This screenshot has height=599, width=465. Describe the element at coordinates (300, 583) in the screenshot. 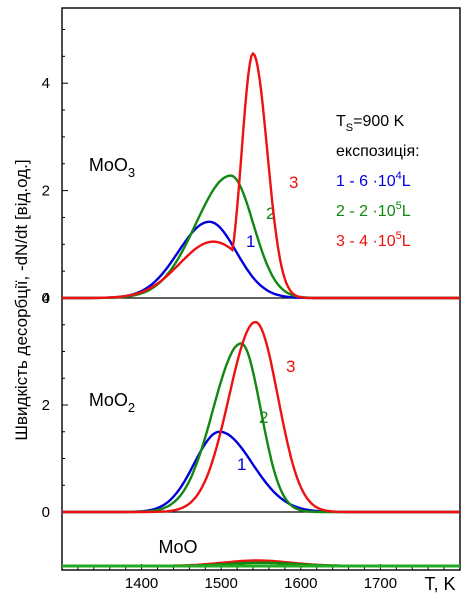

I see `x-tick-label: 1600` at that location.